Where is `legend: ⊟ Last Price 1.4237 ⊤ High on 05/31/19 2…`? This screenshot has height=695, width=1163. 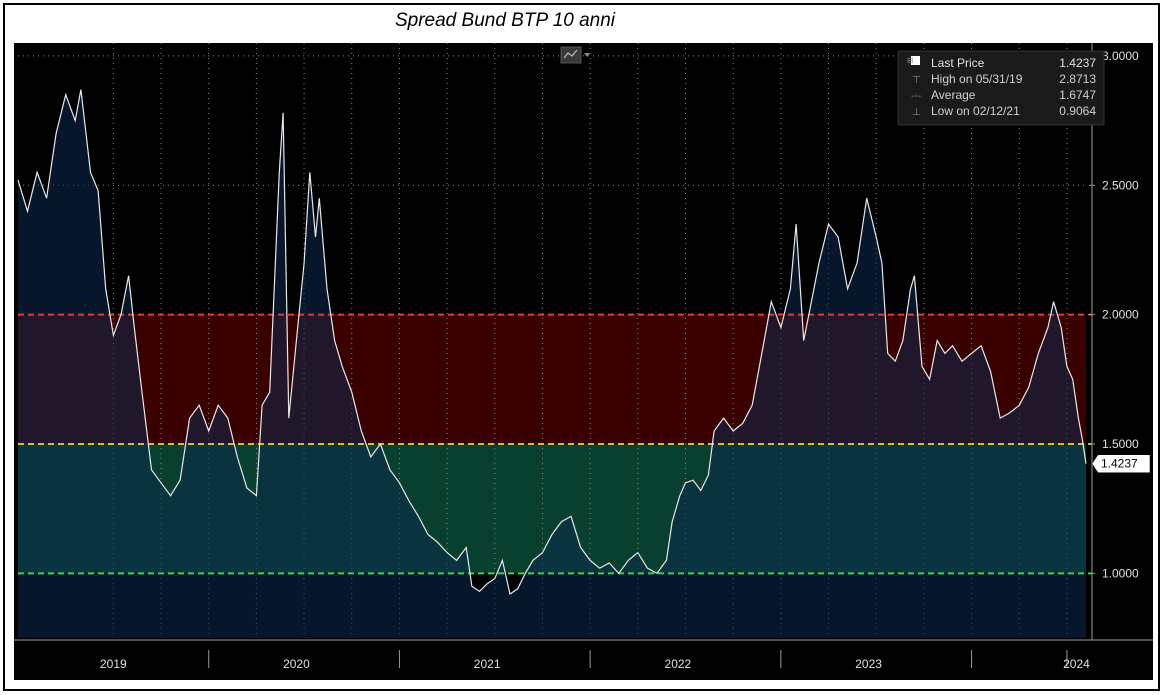 legend: ⊟ Last Price 1.4237 ⊤ High on 05/31/19 2… is located at coordinates (1001, 88).